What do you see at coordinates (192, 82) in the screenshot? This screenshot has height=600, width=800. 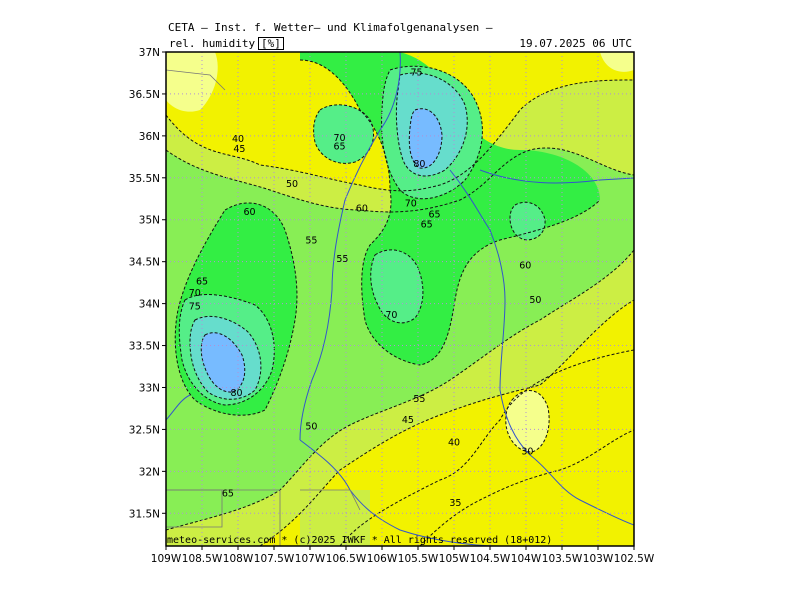 I see `zone-30-nw` at bounding box center [192, 82].